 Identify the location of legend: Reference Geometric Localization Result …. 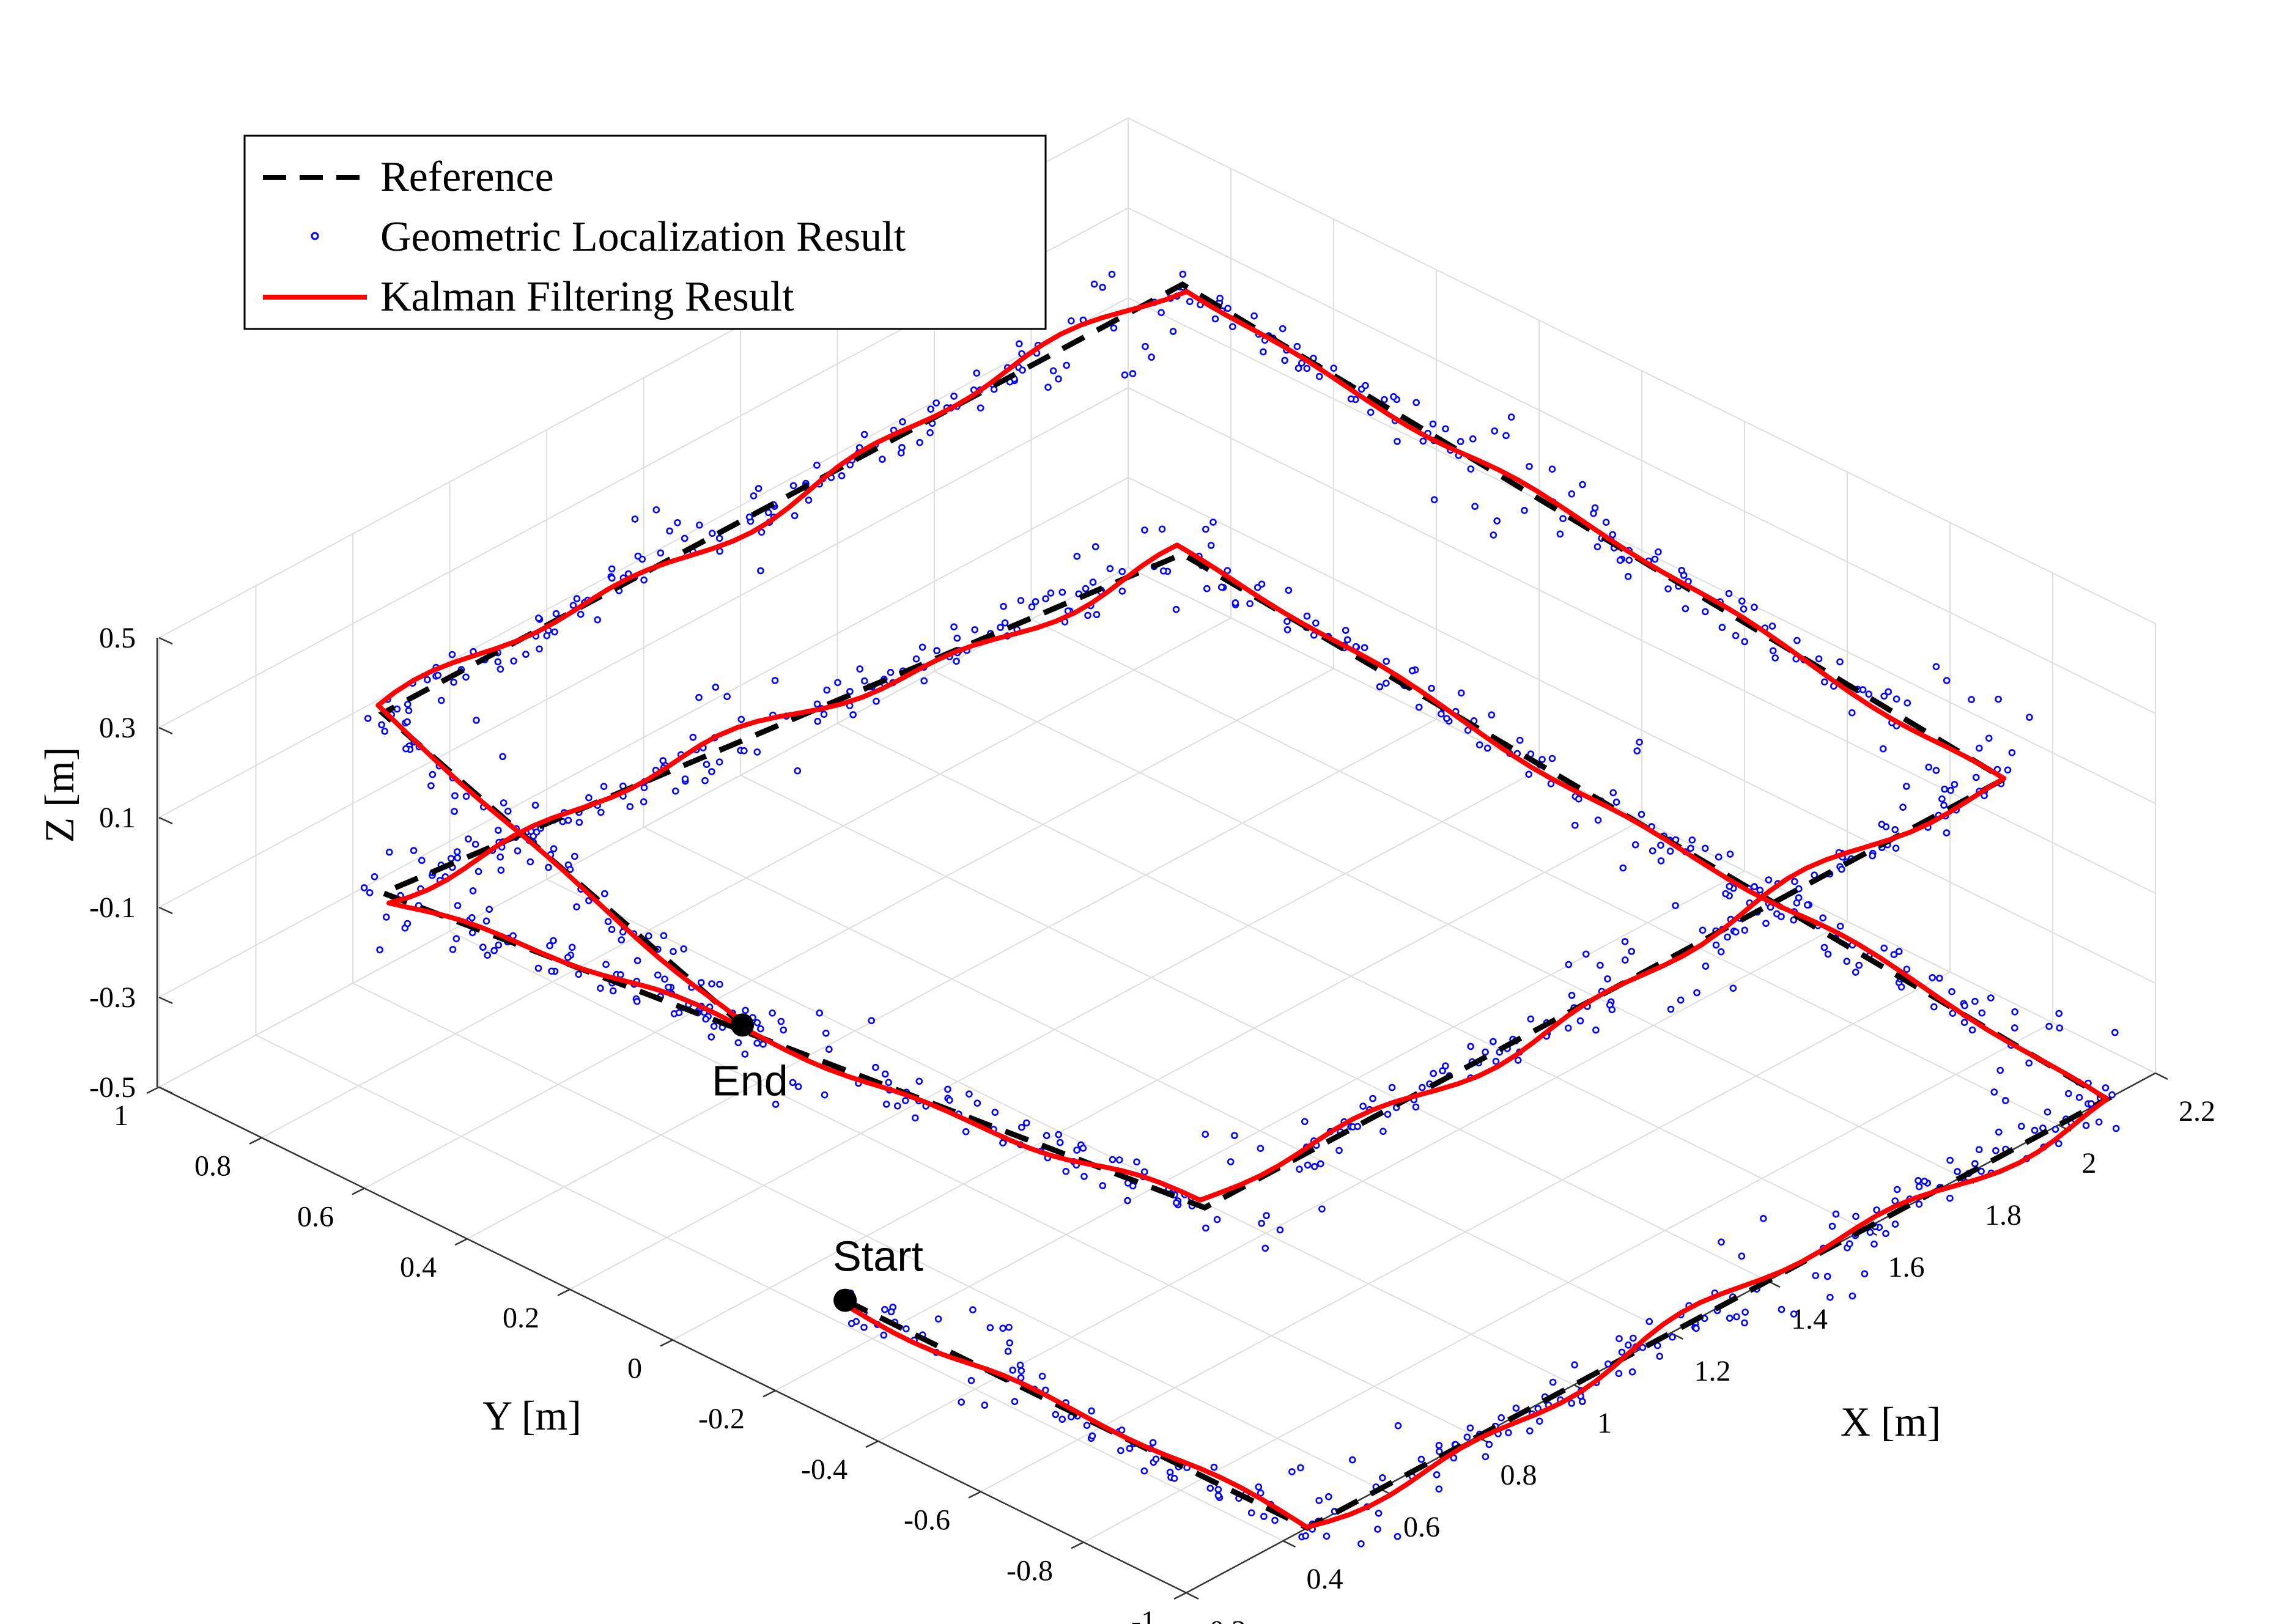
(645, 233).